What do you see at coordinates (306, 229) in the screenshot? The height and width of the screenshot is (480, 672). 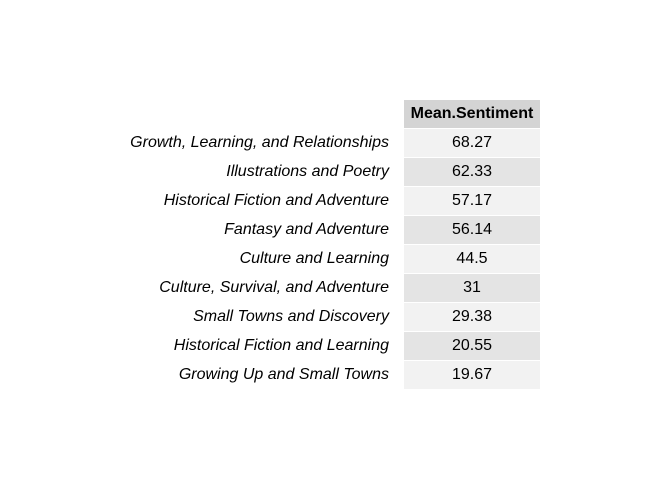 I see `row-label: Fantasy and Adventure` at bounding box center [306, 229].